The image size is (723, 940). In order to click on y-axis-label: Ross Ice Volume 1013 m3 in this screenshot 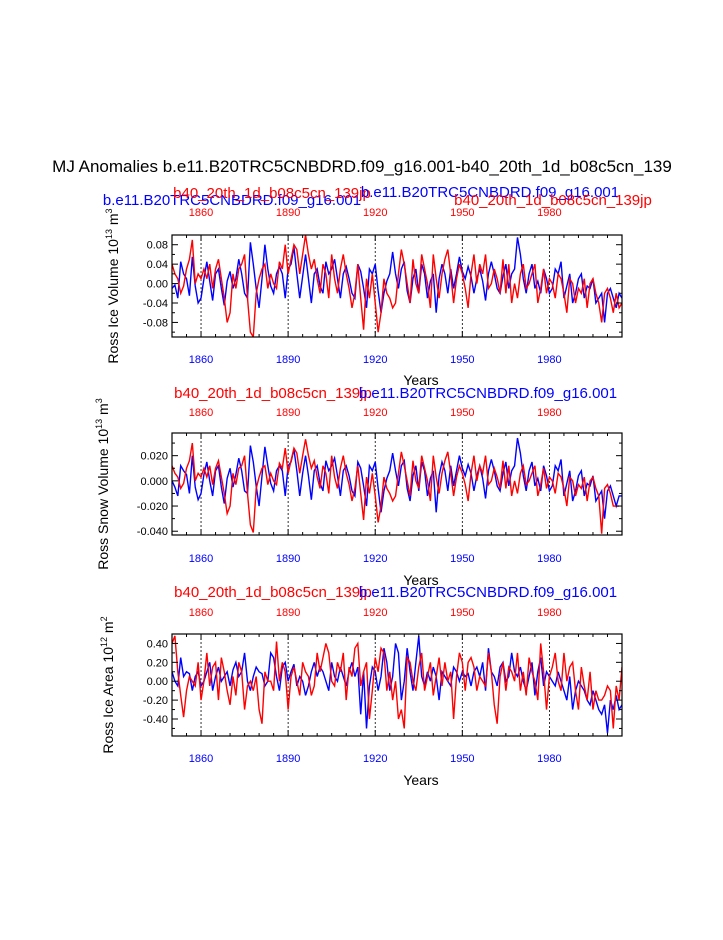, I will do `click(112, 285)`.